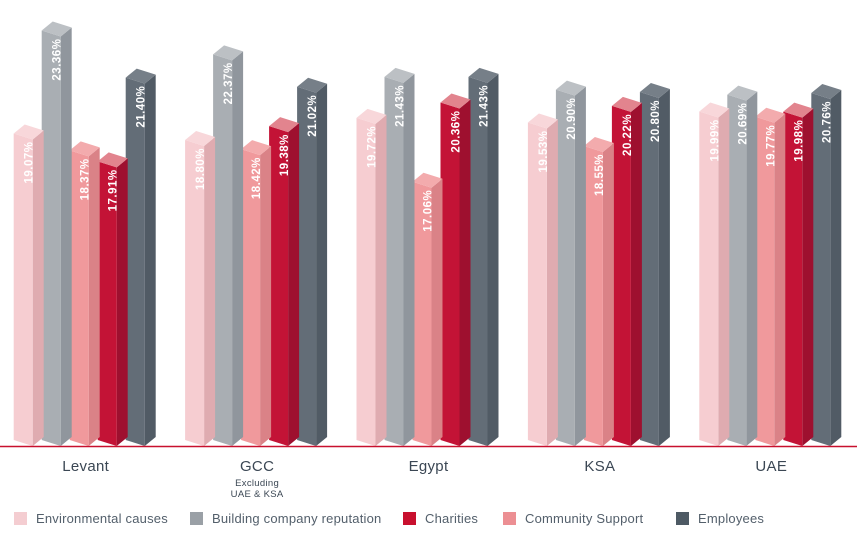 Image resolution: width=857 pixels, height=538 pixels. I want to click on category-label-egypt: Egypt, so click(429, 466).